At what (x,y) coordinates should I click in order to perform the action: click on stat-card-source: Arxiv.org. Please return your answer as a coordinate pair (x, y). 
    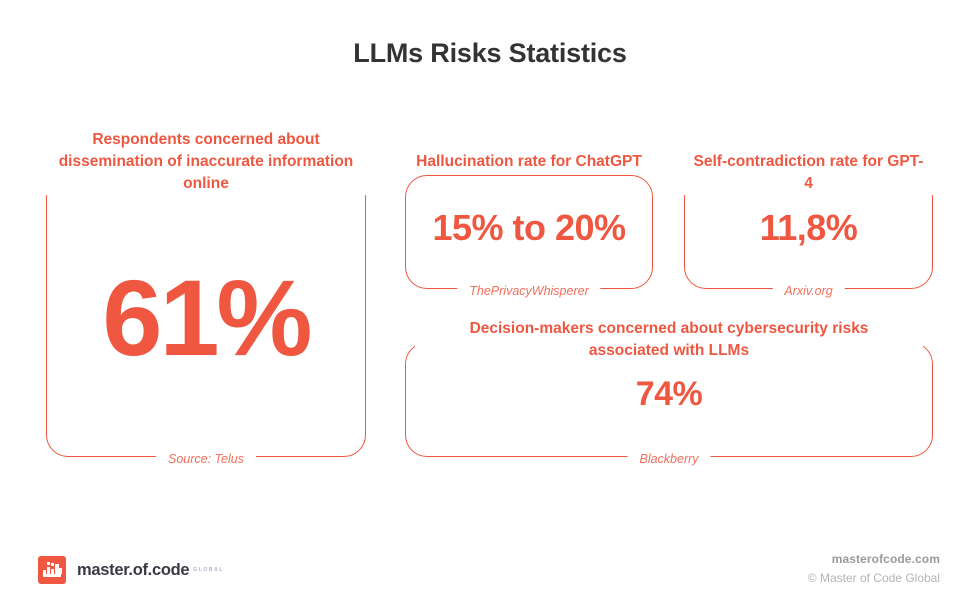
    Looking at the image, I should click on (808, 291).